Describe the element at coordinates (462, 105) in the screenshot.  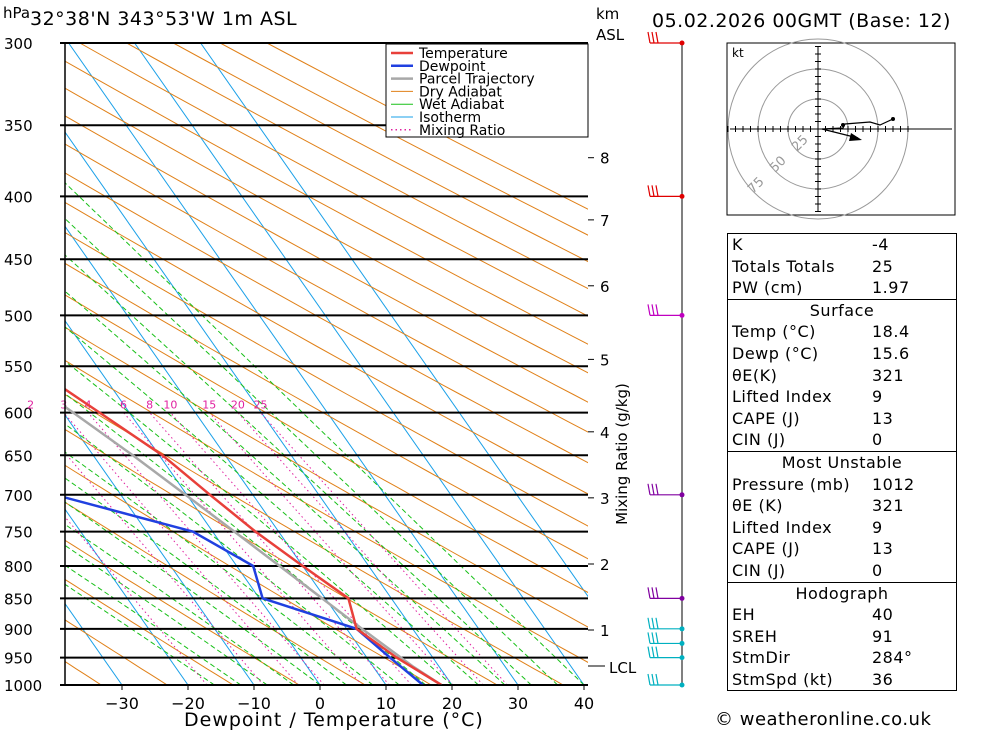
I see `legend-entry: Wet Adiabat` at that location.